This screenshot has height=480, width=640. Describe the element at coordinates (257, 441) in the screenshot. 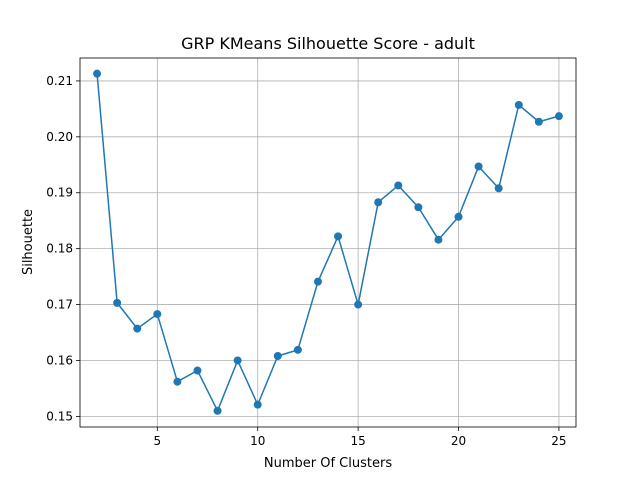

I see `x-tick-label: 10` at that location.